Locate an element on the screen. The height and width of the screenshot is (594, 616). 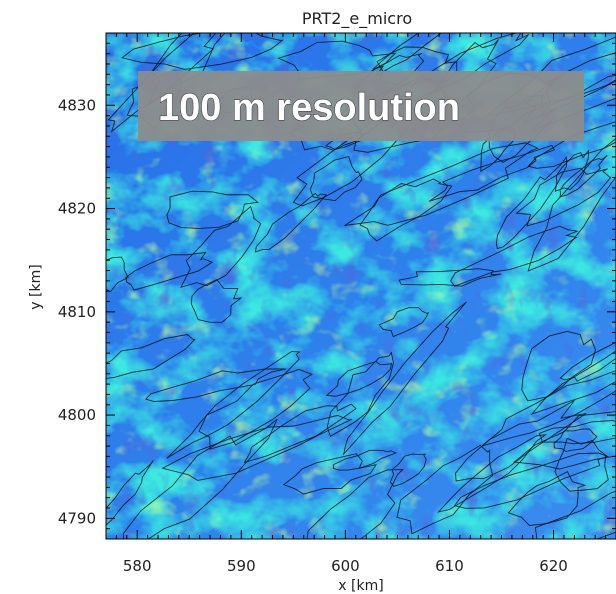
x-axis-label: x [km] is located at coordinates (360, 586).